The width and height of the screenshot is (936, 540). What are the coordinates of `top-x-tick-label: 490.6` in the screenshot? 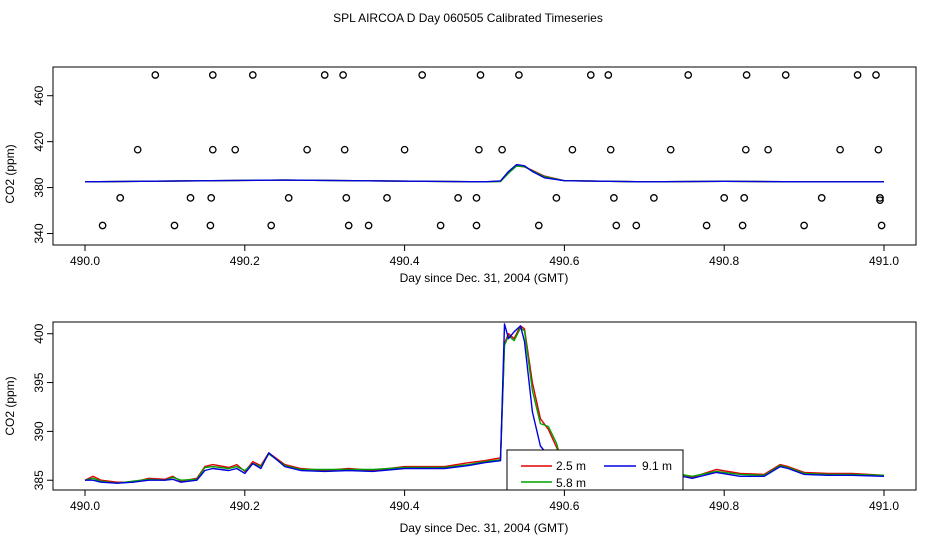 It's located at (564, 261).